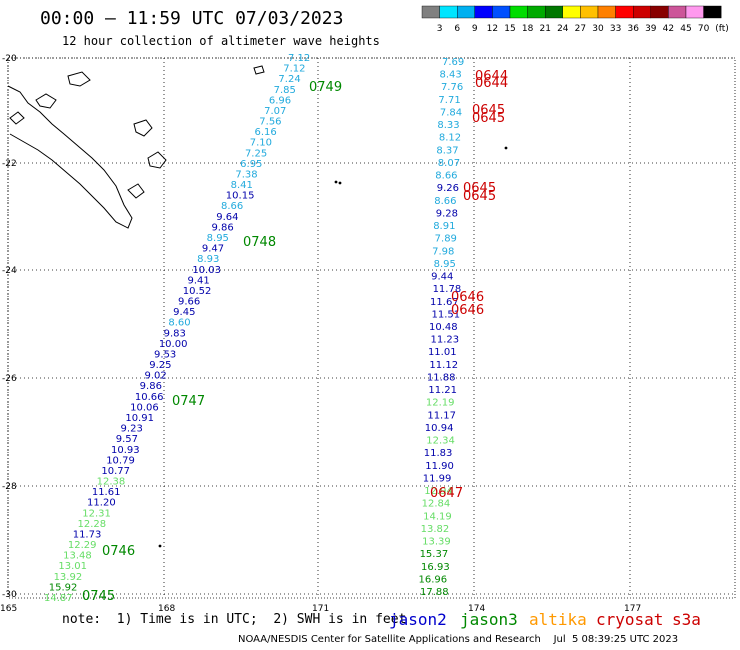 The width and height of the screenshot is (740, 650). I want to click on pass-time-label: 0647, so click(446, 493).